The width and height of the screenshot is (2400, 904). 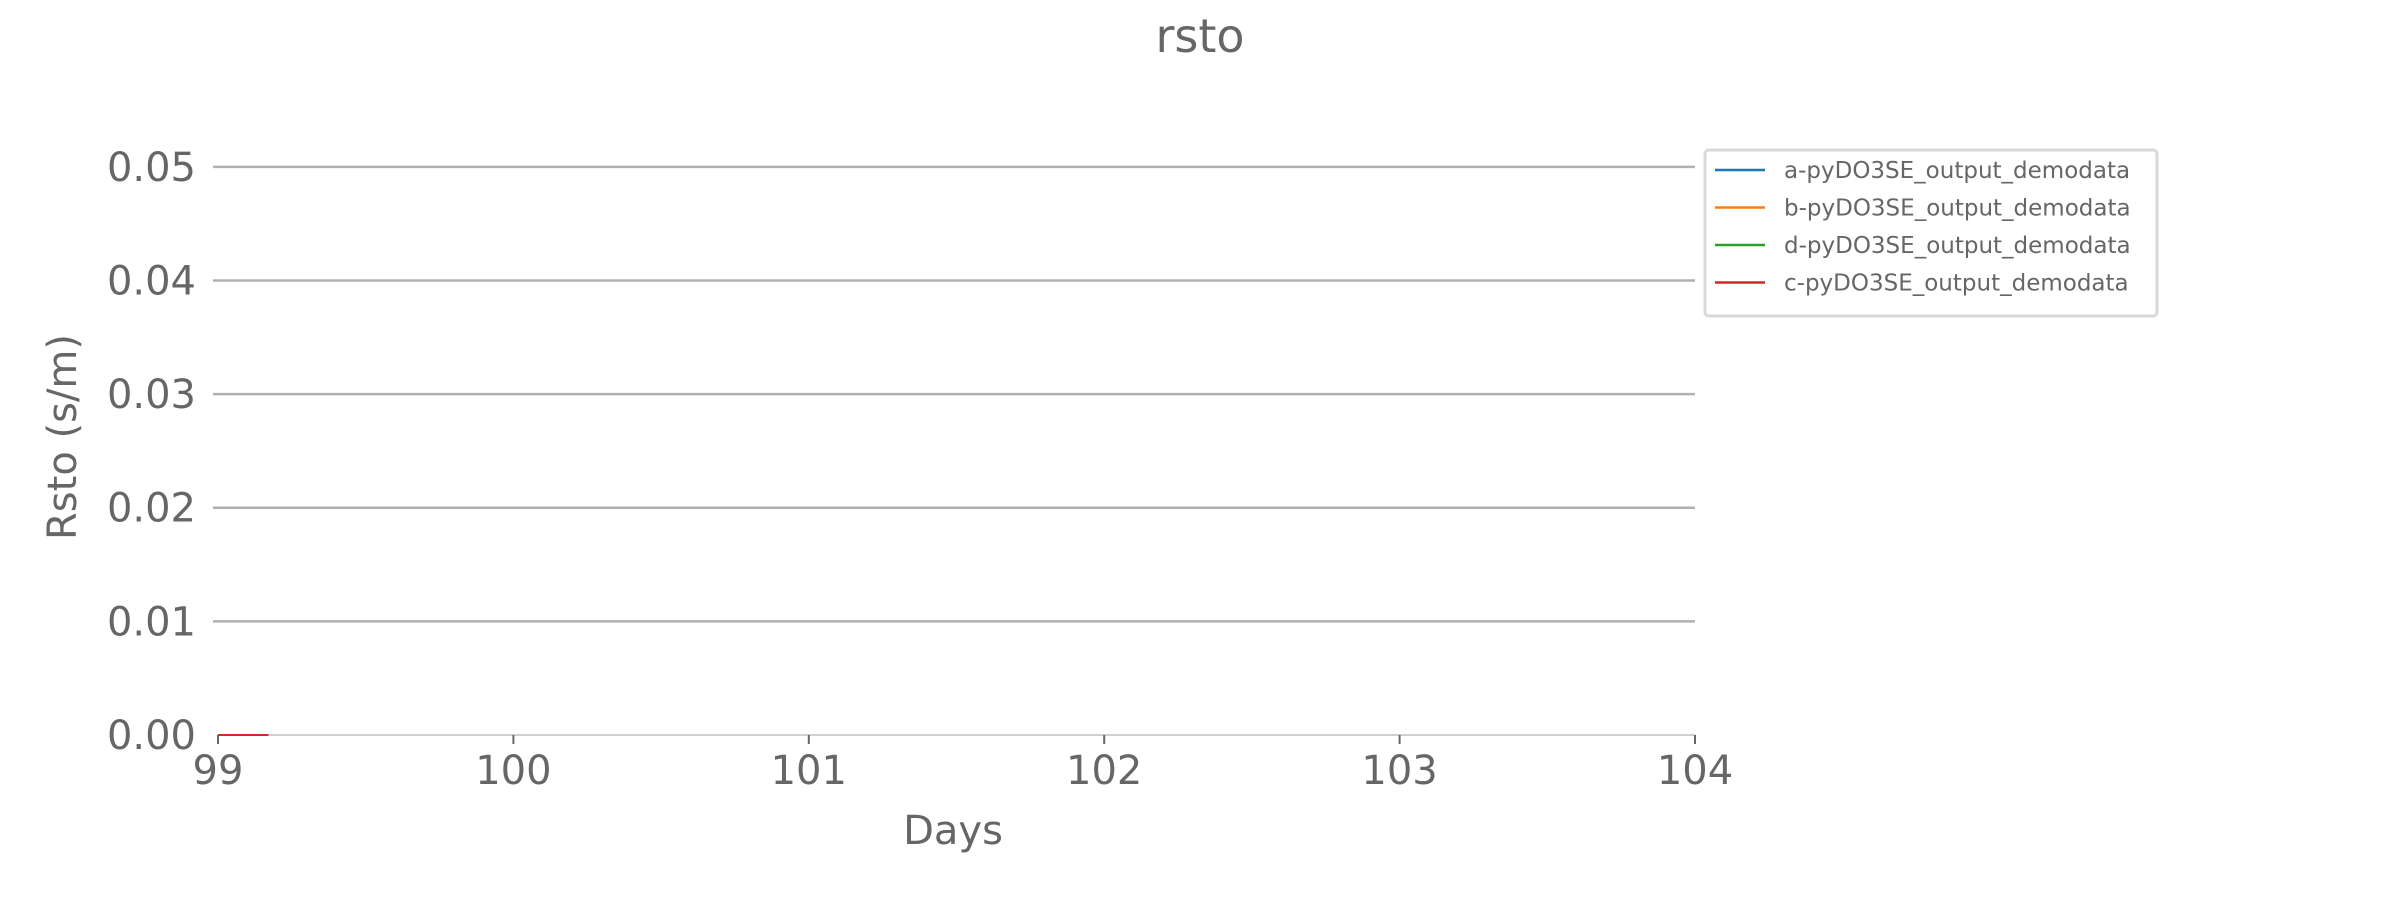 What do you see at coordinates (1957, 209) in the screenshot?
I see `legend-label: b-pyDO3SE_output_demodata` at bounding box center [1957, 209].